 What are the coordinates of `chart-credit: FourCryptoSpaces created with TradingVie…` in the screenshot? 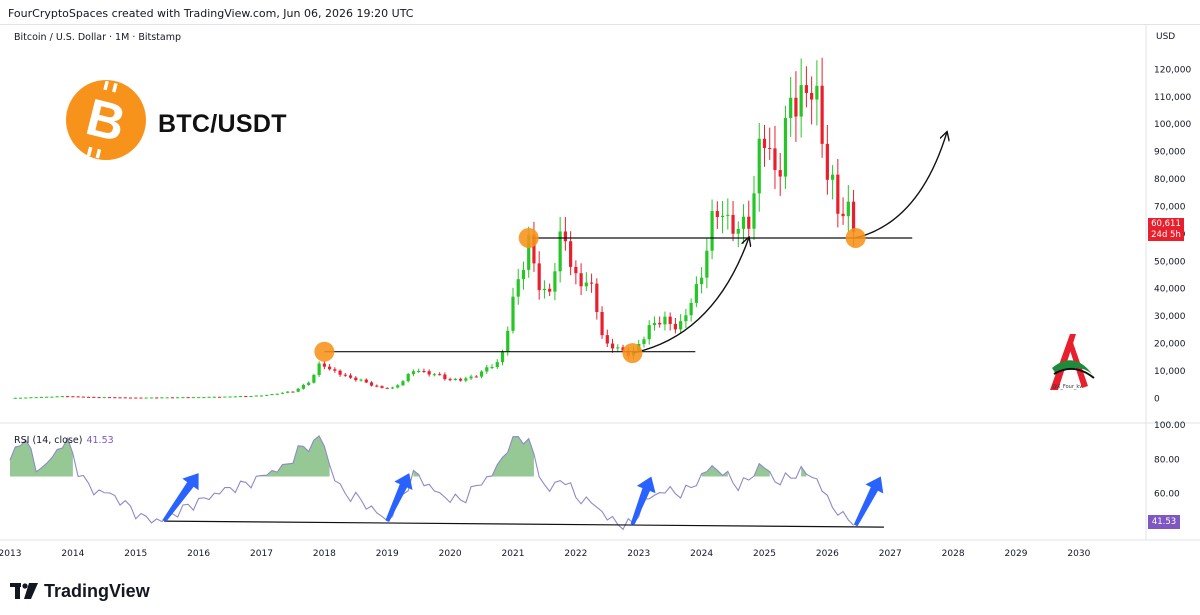 It's located at (211, 13).